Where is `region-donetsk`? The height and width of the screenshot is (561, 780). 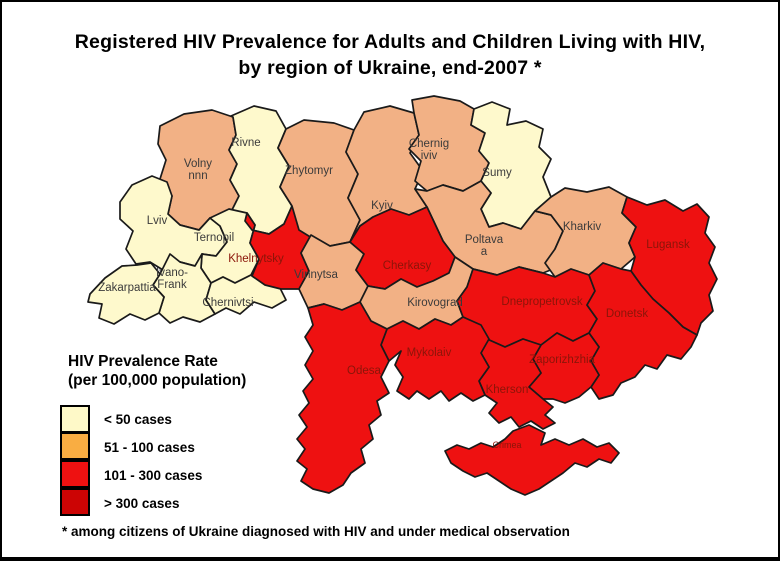
region-donetsk is located at coordinates (642, 331).